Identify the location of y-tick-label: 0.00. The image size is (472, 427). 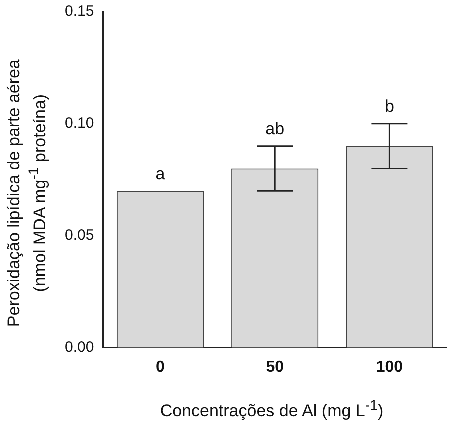
(79, 347).